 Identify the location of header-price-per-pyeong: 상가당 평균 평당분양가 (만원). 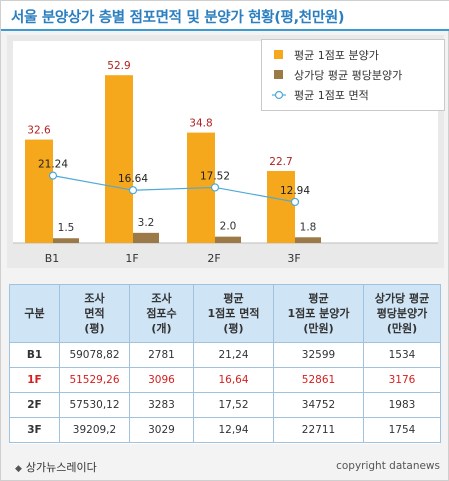
(402, 313).